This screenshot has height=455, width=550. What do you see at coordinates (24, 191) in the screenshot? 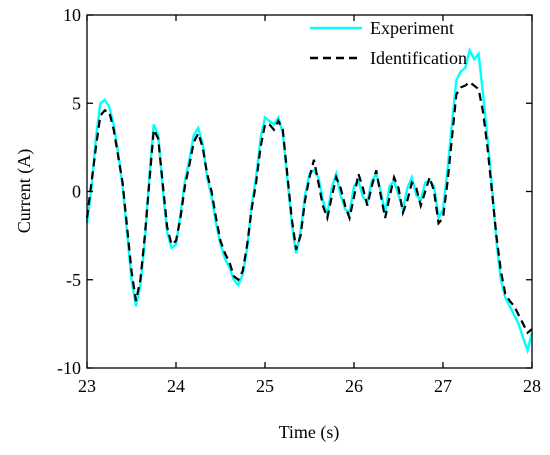
I see `y-axis-label: Current (A)` at bounding box center [24, 191].